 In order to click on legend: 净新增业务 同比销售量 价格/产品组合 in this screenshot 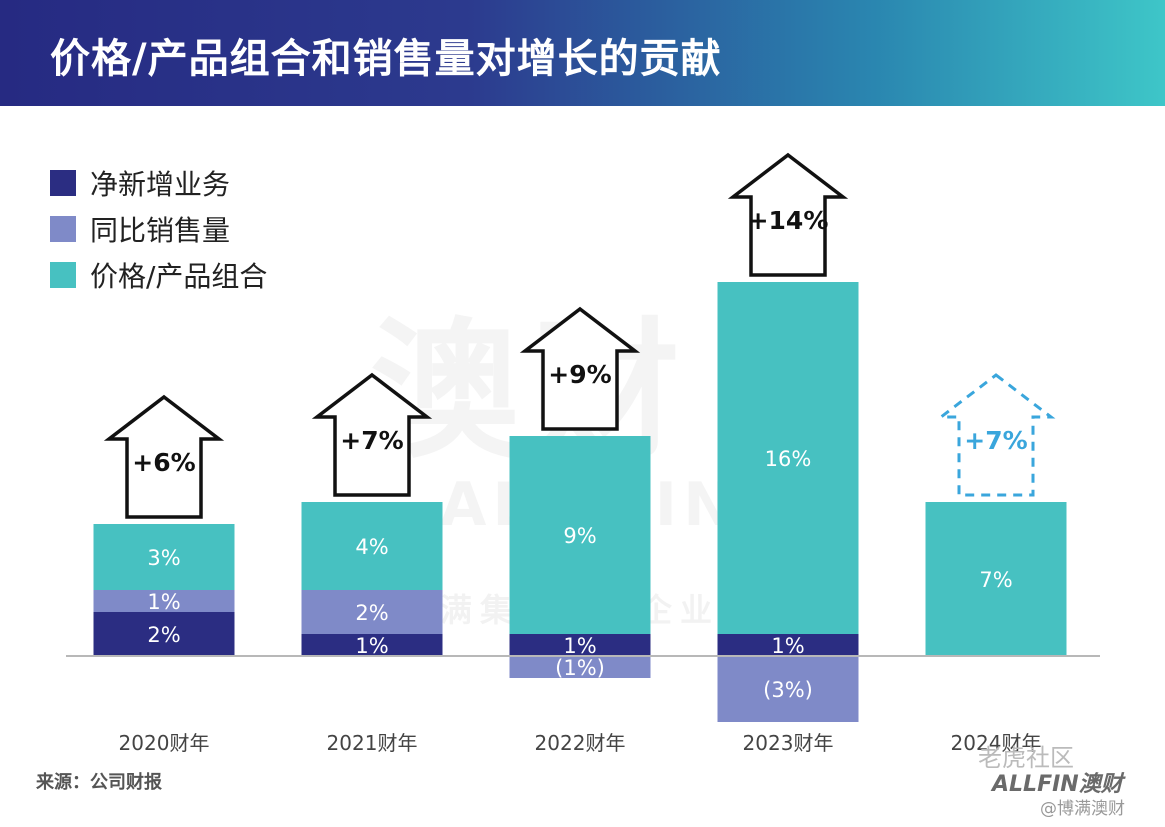, I will do `click(158, 229)`.